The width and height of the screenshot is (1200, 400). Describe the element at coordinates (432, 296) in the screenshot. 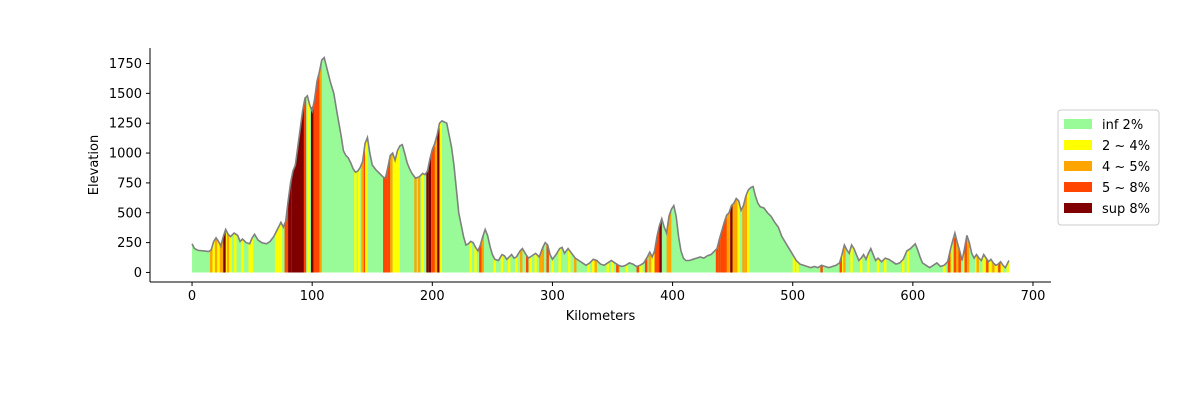

I see `x-tick-label: 200` at that location.